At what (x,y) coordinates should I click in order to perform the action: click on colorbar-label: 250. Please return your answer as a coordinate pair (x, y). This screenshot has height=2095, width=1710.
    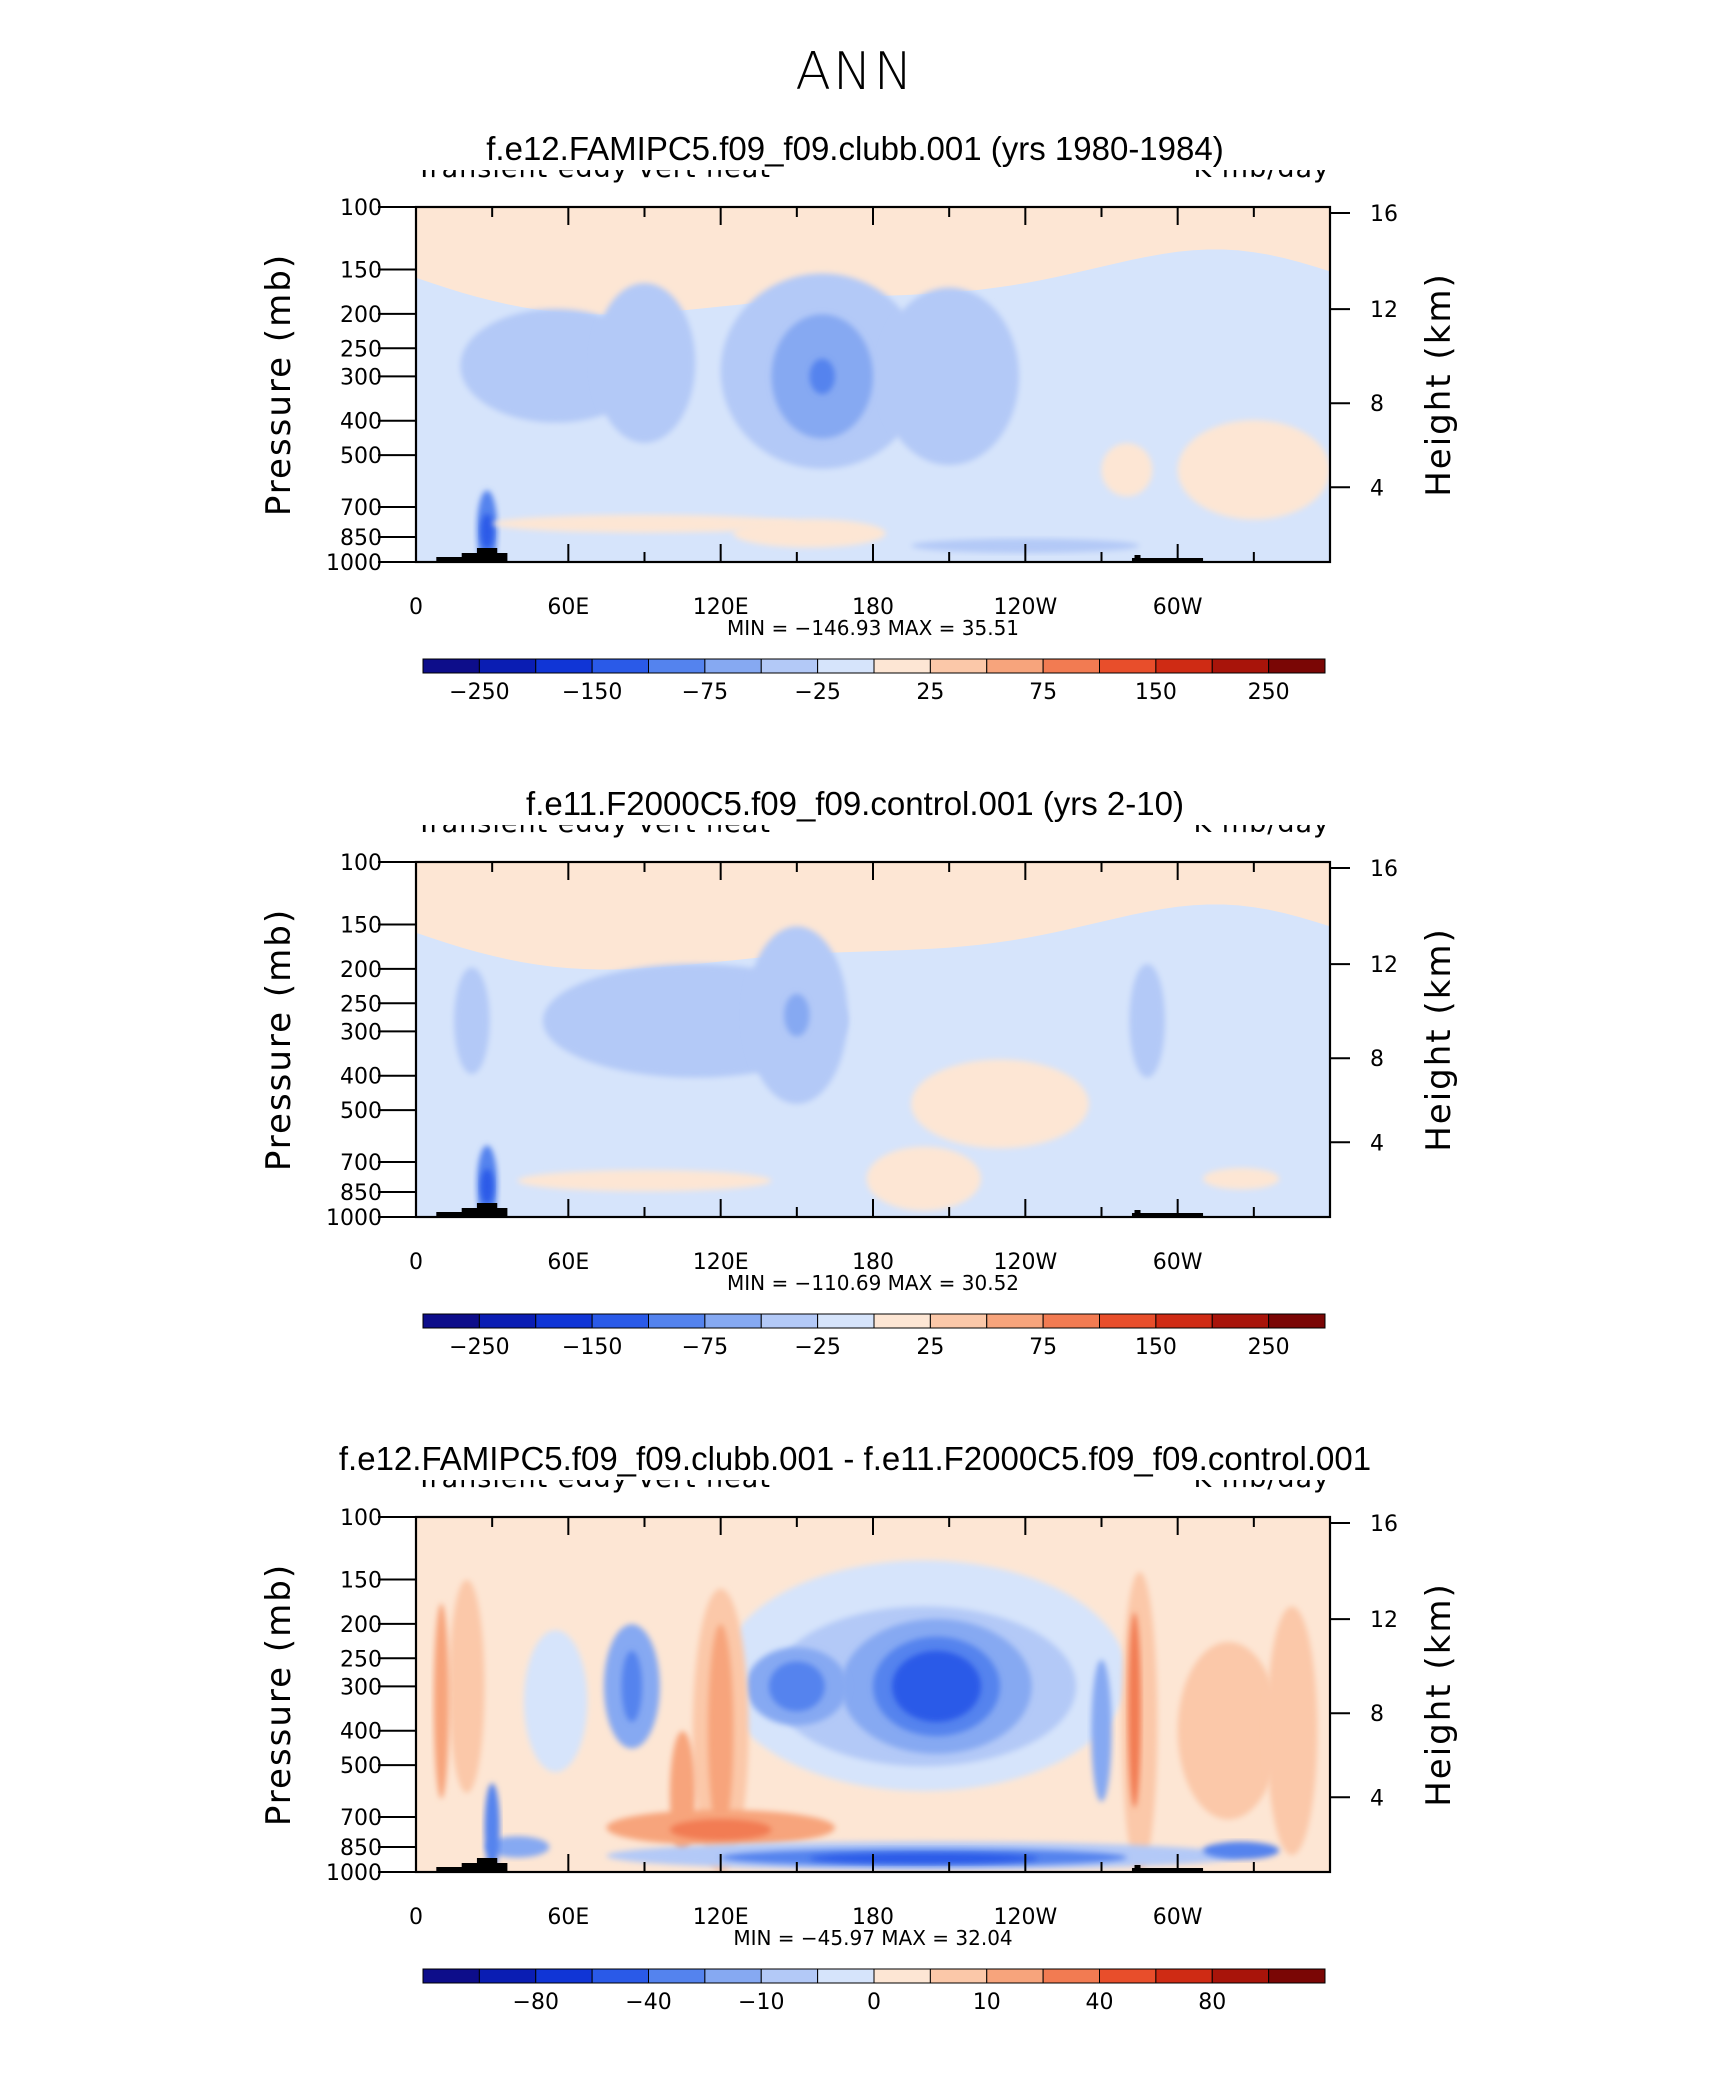
    Looking at the image, I should click on (1269, 1347).